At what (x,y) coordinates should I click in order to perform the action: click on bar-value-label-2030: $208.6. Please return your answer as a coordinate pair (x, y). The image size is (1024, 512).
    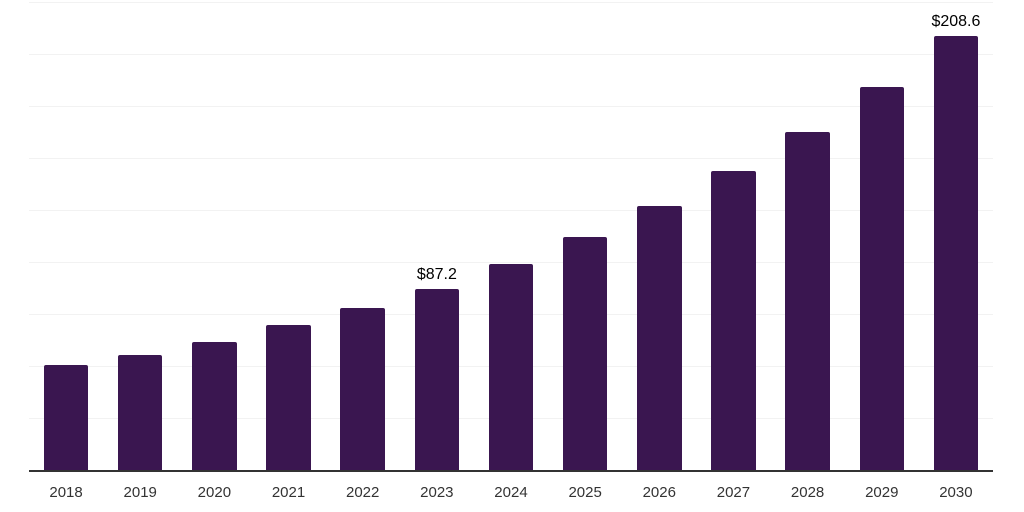
    Looking at the image, I should click on (956, 21).